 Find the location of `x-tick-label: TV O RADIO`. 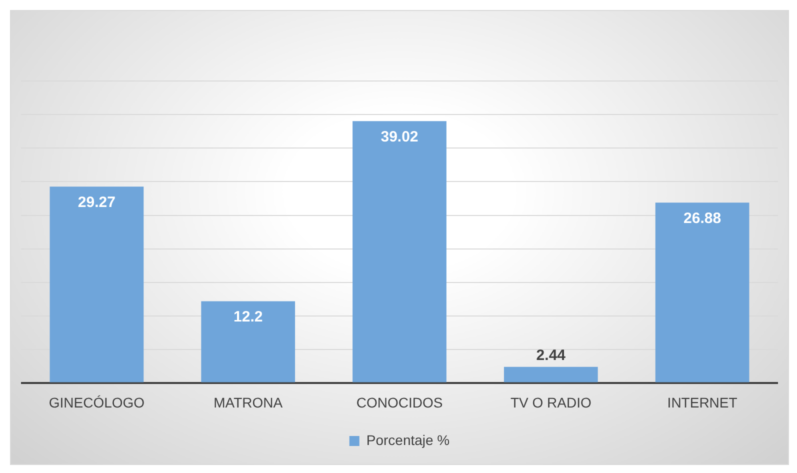

x-tick-label: TV O RADIO is located at coordinates (551, 402).